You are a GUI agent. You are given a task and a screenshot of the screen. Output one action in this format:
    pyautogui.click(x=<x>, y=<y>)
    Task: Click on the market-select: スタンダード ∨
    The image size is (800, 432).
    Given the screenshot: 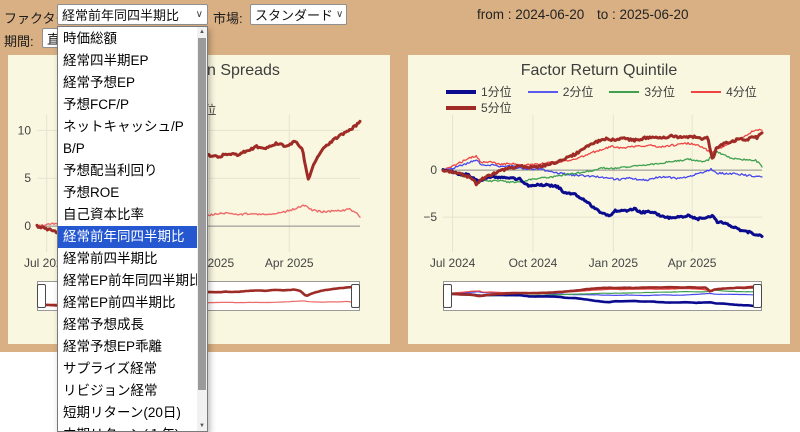 What is the action you would take?
    pyautogui.click(x=298, y=14)
    